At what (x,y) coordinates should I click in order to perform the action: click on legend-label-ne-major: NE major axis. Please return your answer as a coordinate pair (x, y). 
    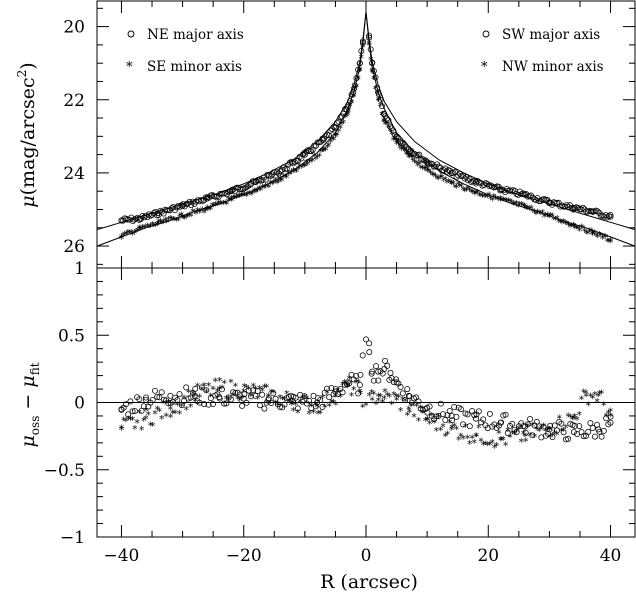
    Looking at the image, I should click on (195, 35).